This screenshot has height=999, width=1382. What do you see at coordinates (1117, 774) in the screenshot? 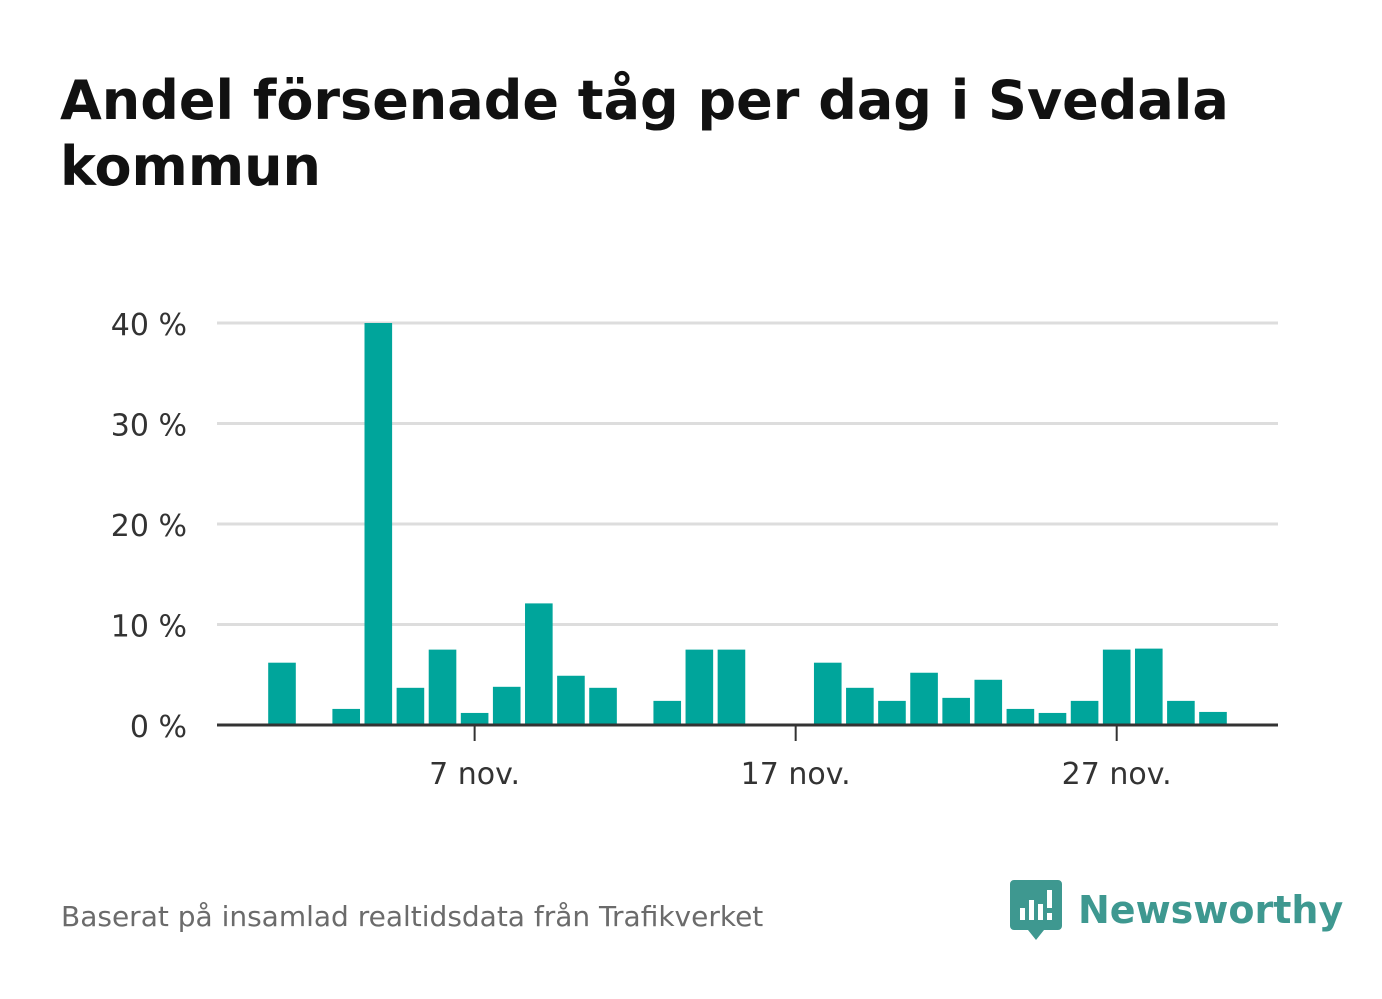
I see `x-tick-label: 27 nov.` at bounding box center [1117, 774].